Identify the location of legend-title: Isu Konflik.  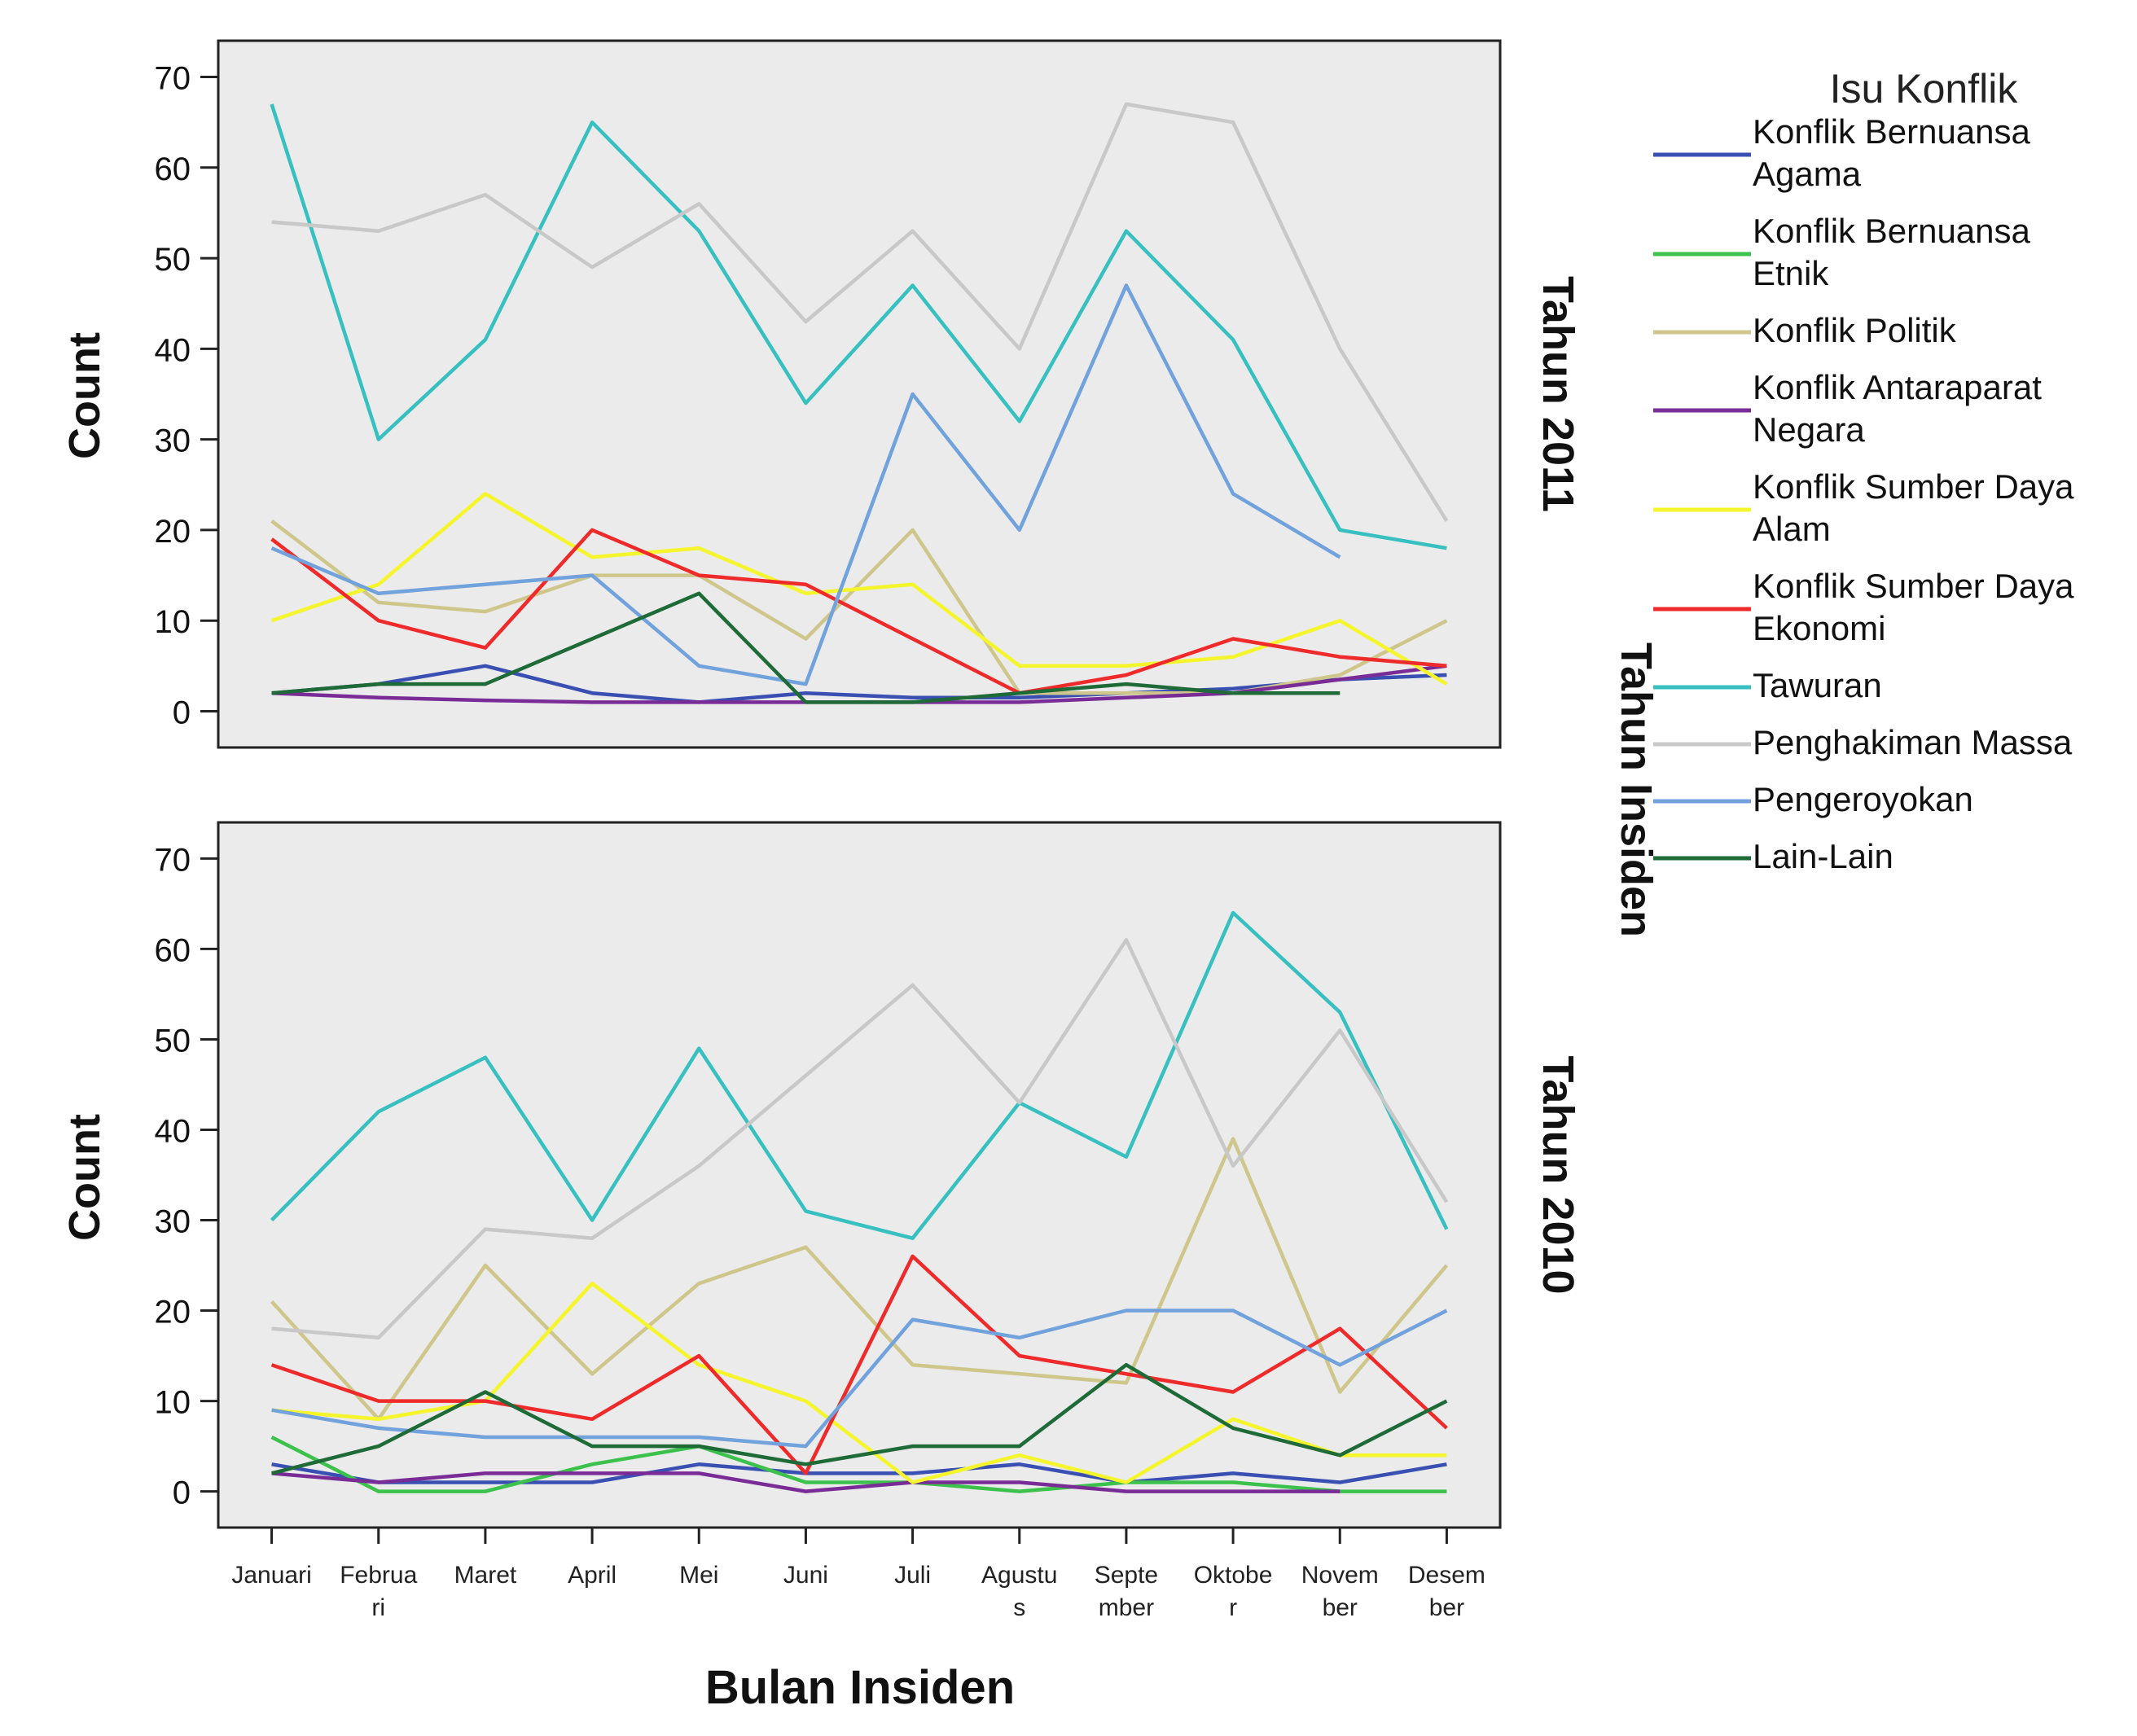
(1924, 89).